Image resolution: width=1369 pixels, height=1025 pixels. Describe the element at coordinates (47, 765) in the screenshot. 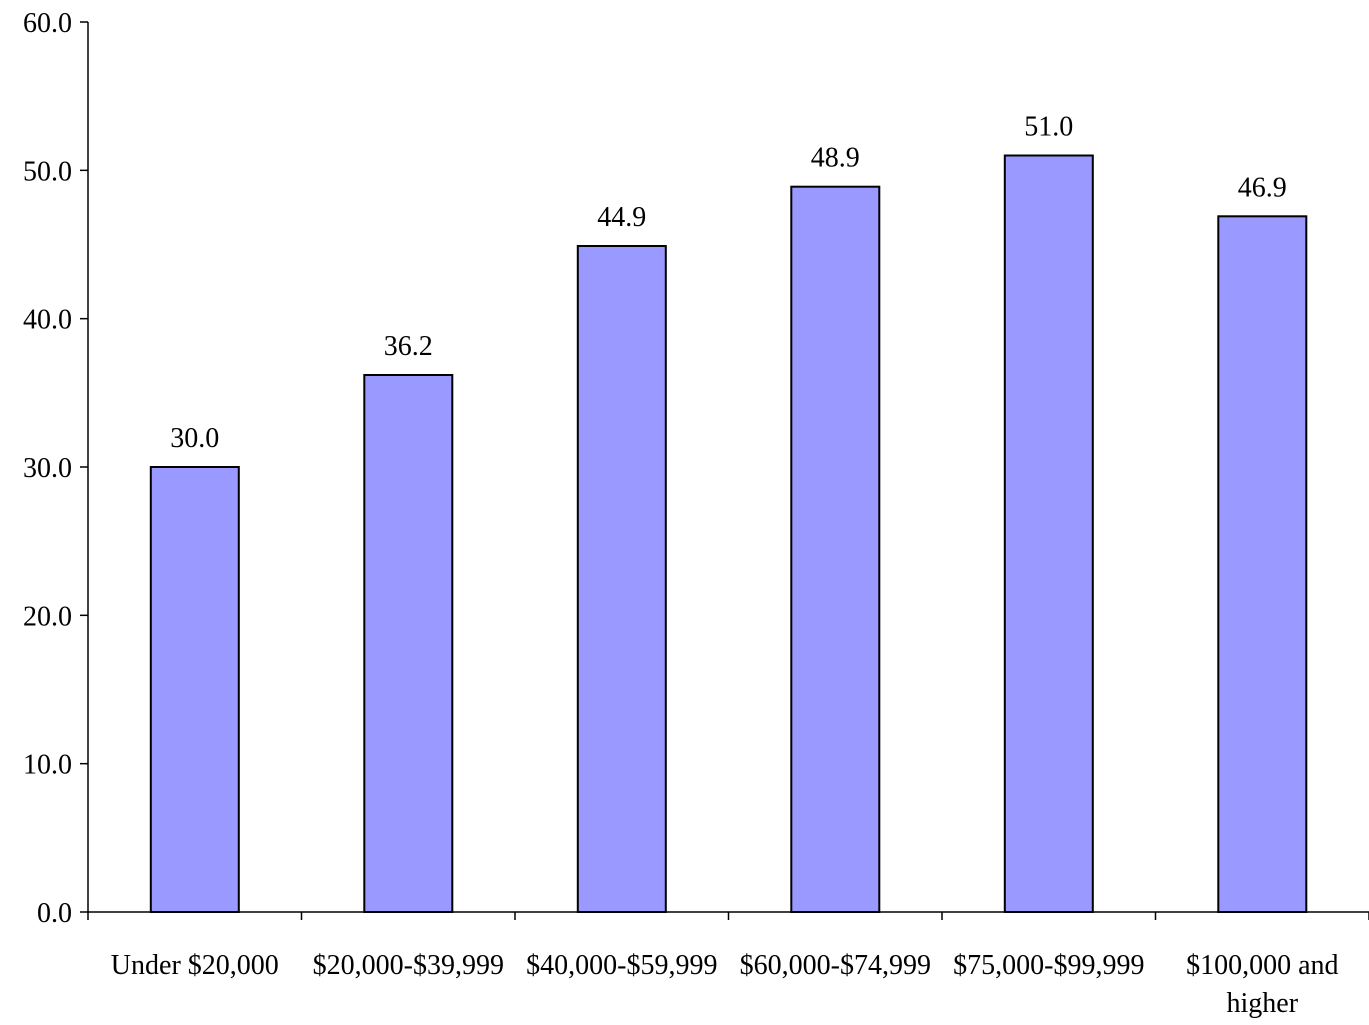

I see `y-tick-label-1: 10.0` at that location.